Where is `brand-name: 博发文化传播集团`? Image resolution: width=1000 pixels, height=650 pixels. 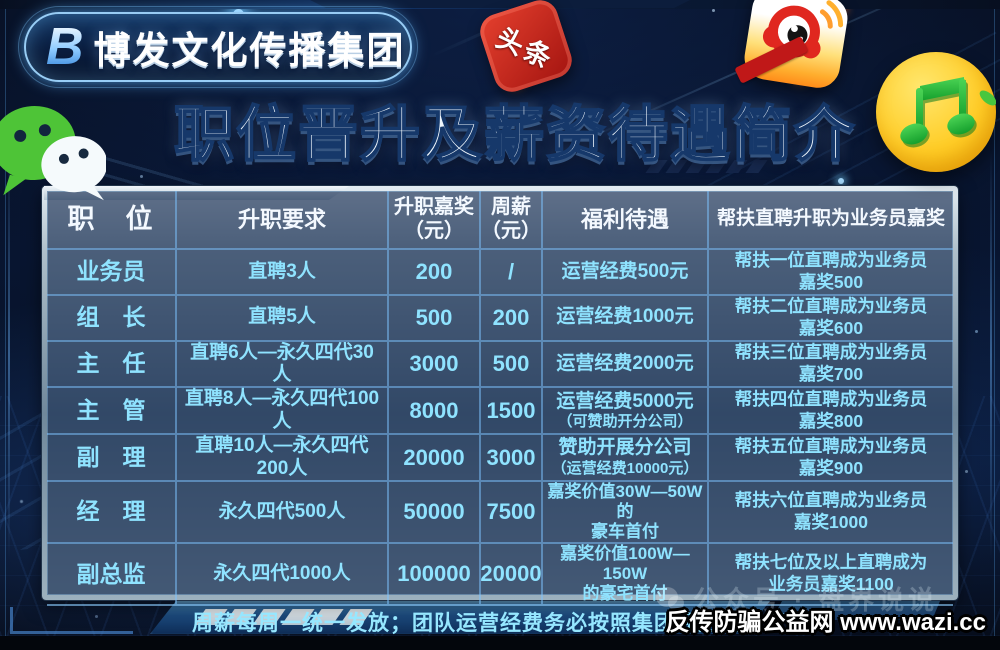
brand-name: 博发文化传播集团 is located at coordinates (249, 50).